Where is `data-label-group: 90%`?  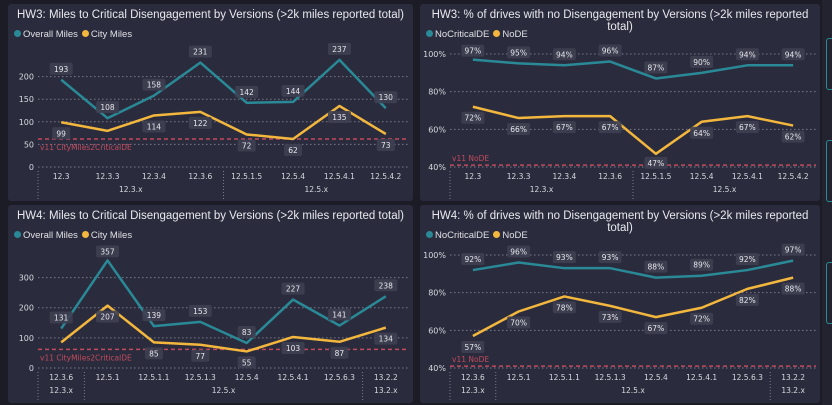
data-label-group: 90% is located at coordinates (702, 61).